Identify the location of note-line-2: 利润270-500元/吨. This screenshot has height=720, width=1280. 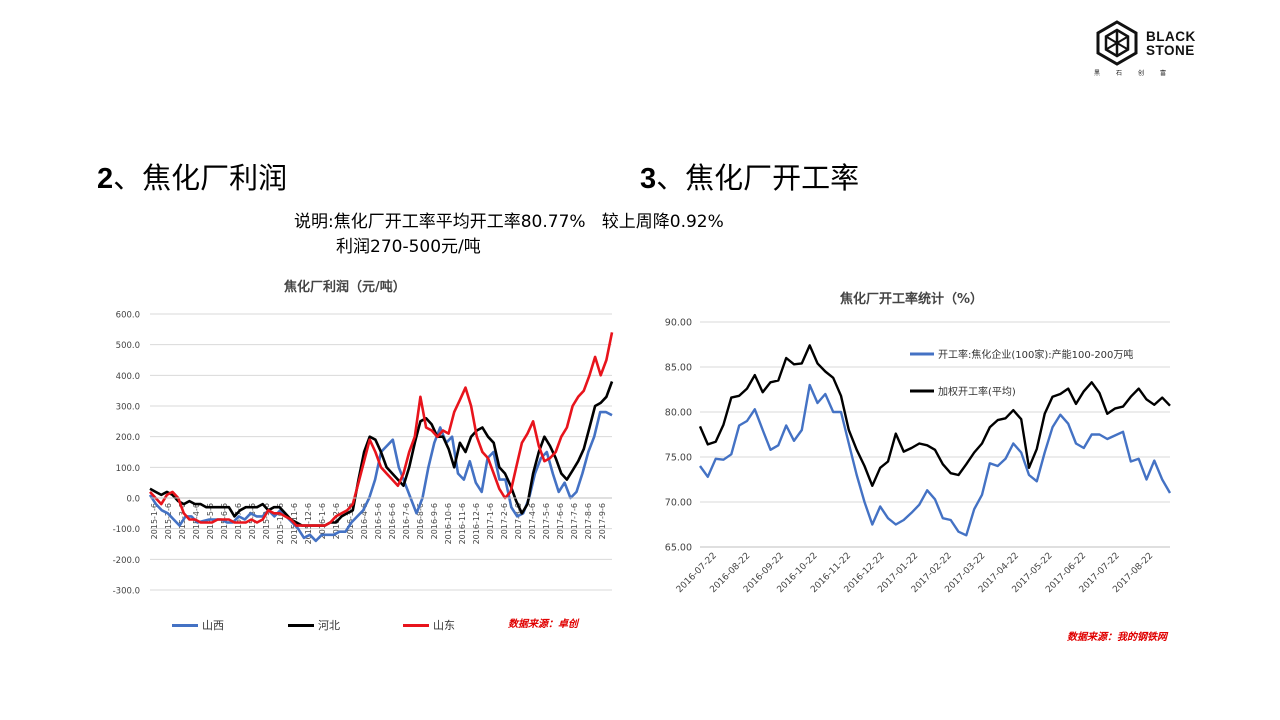
(408, 247).